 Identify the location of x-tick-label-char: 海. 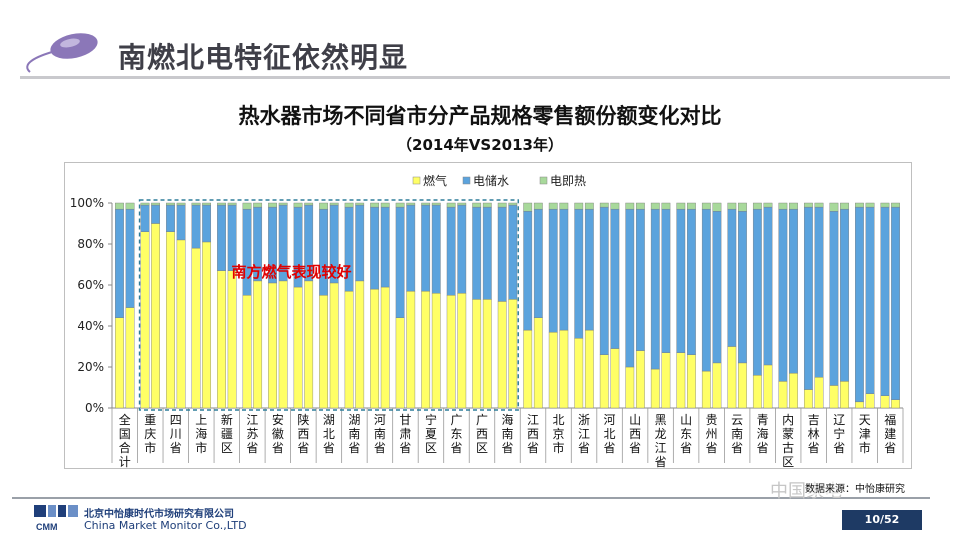
(507, 419).